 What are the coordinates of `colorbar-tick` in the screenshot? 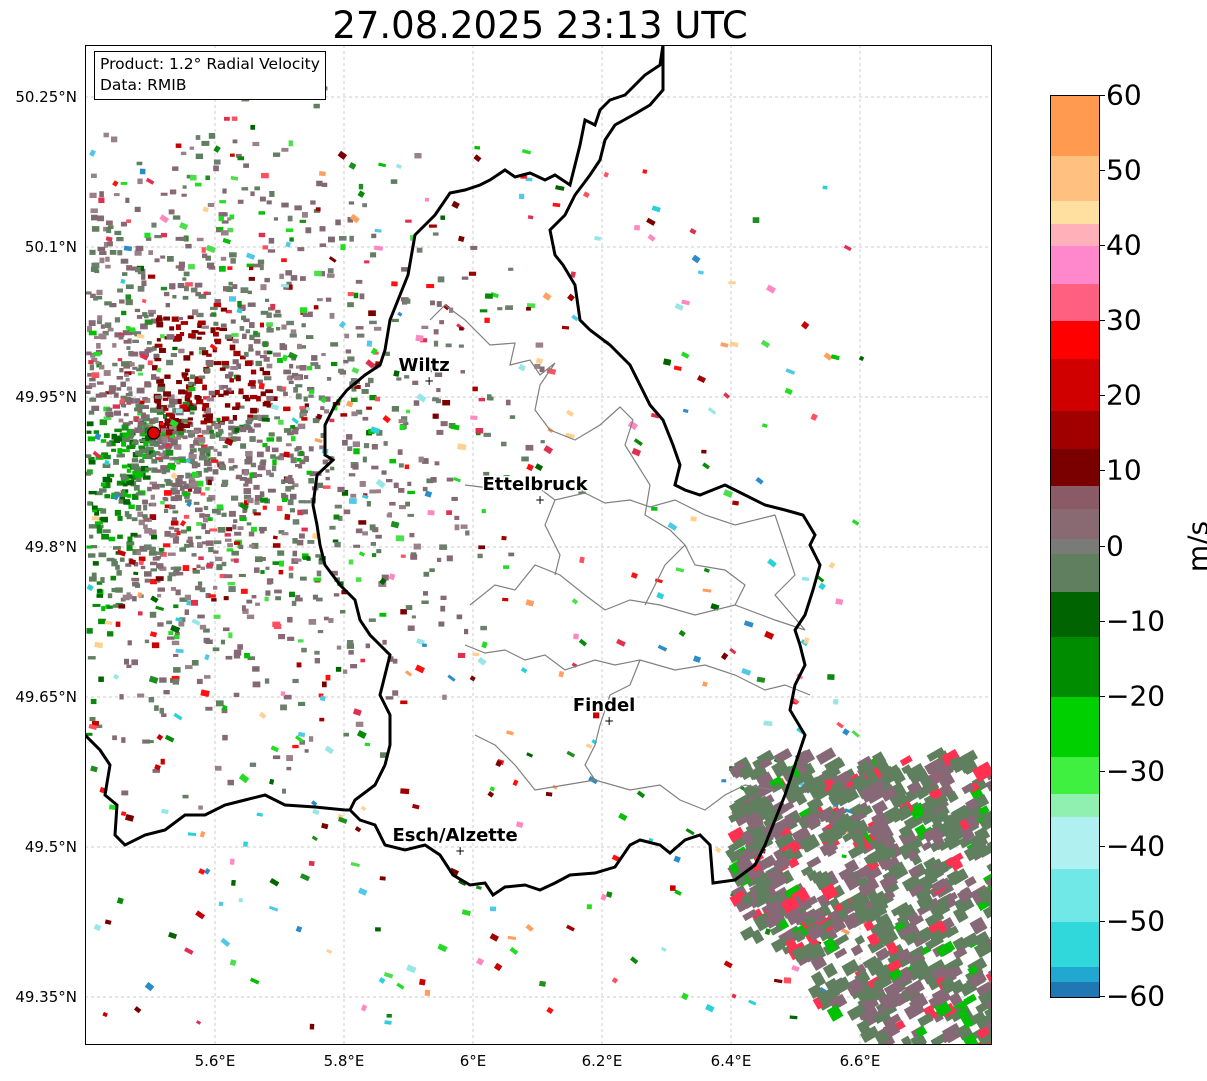 It's located at (1102, 396).